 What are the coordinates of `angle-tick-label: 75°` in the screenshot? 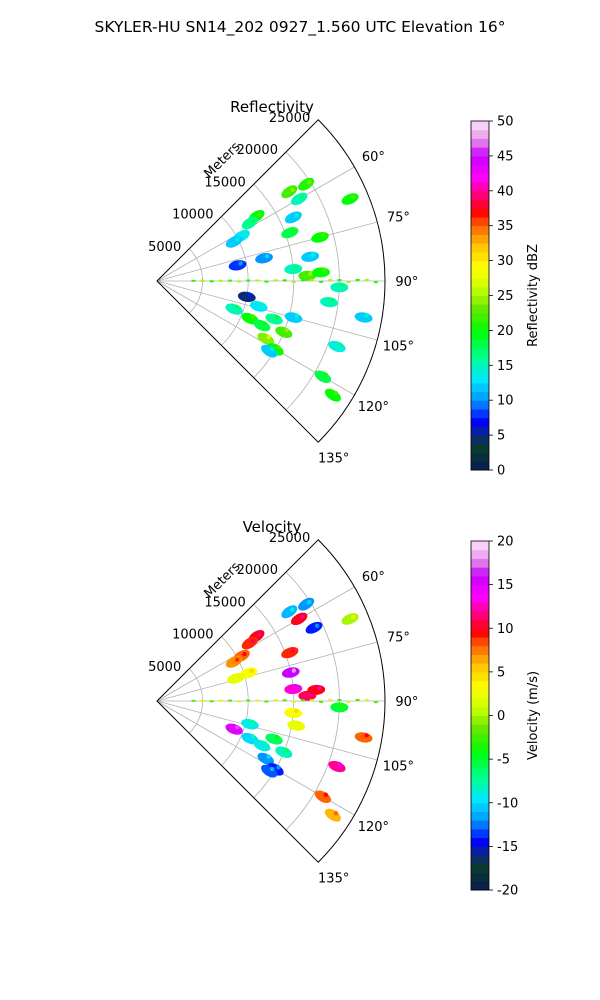 It's located at (398, 217).